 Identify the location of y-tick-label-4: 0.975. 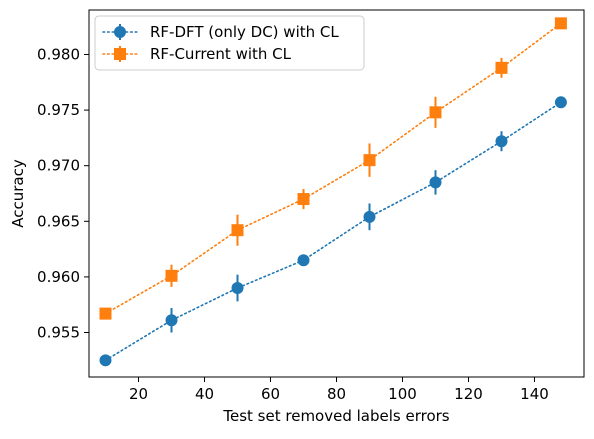
(58, 110).